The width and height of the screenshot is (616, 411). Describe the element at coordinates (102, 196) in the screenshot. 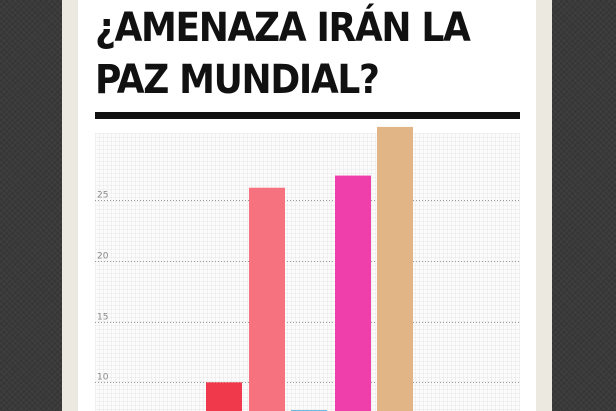

I see `y-tick-label: 25` at that location.